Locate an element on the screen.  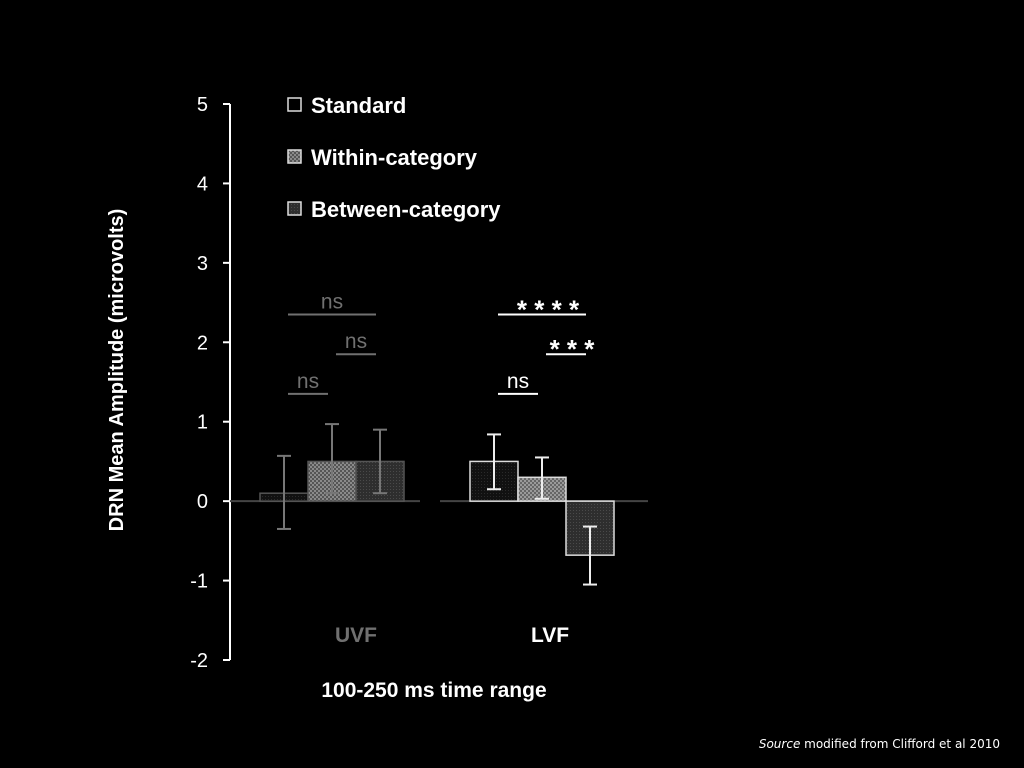
group-label-uvf: UVF is located at coordinates (356, 635).